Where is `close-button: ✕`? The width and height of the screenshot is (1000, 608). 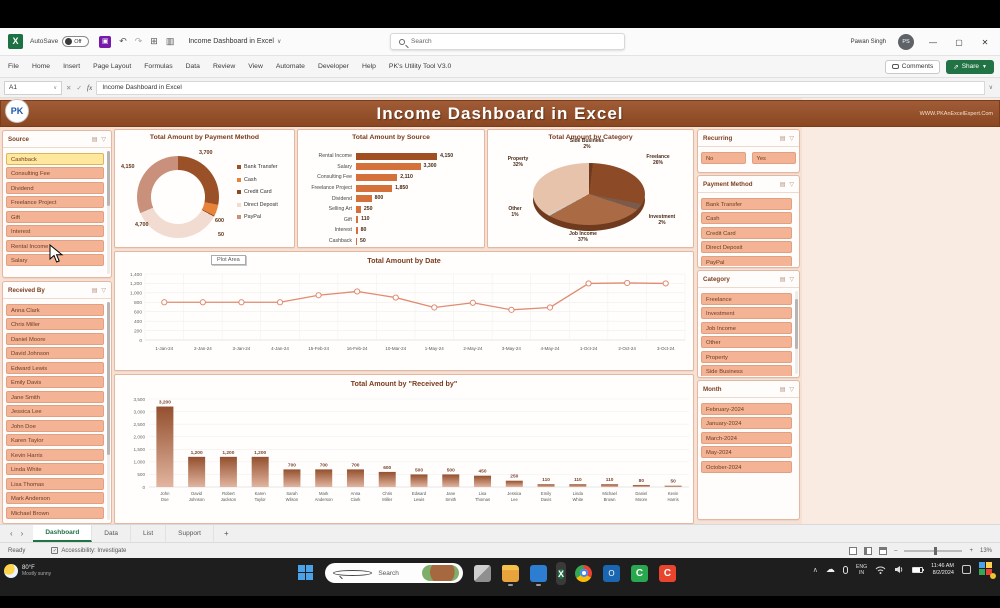 close-button: ✕ is located at coordinates (985, 42).